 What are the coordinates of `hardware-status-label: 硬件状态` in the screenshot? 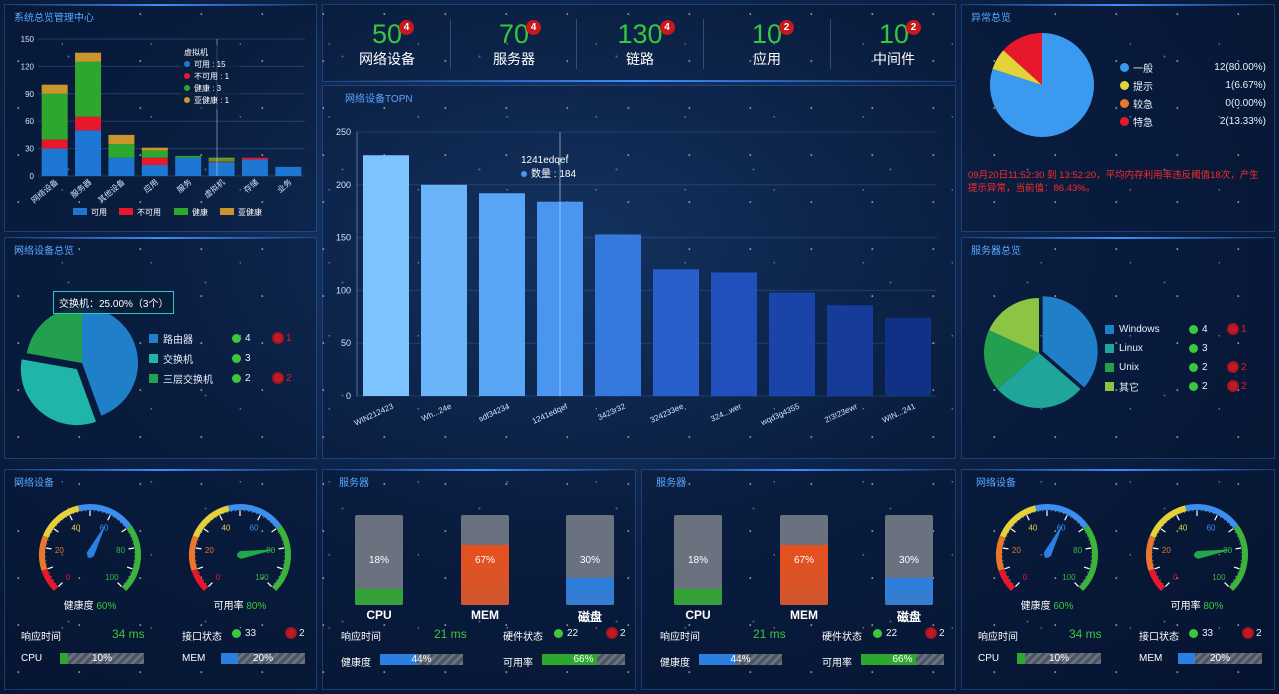 It's located at (842, 637).